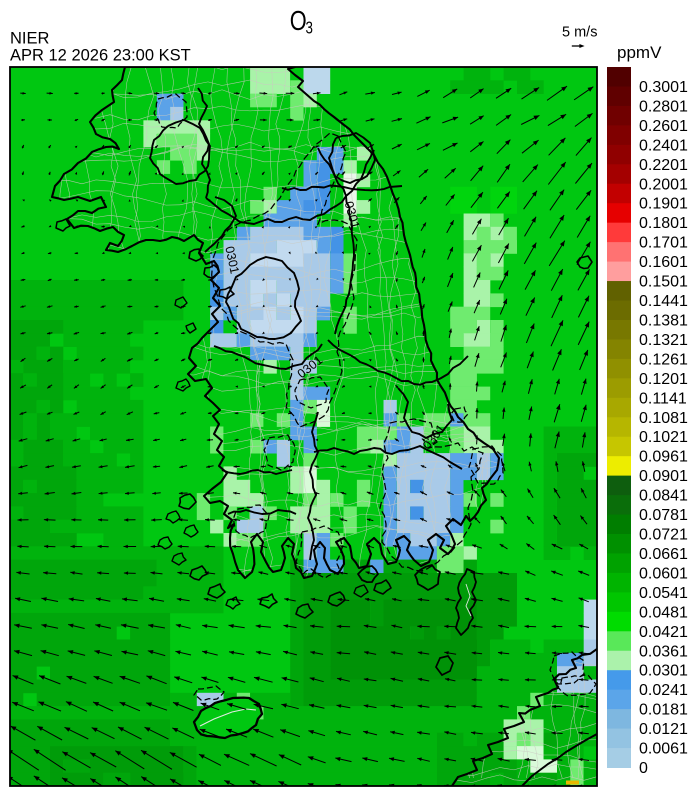 This screenshot has height=798, width=692. What do you see at coordinates (309, 28) in the screenshot?
I see `svg-text: 3` at bounding box center [309, 28].